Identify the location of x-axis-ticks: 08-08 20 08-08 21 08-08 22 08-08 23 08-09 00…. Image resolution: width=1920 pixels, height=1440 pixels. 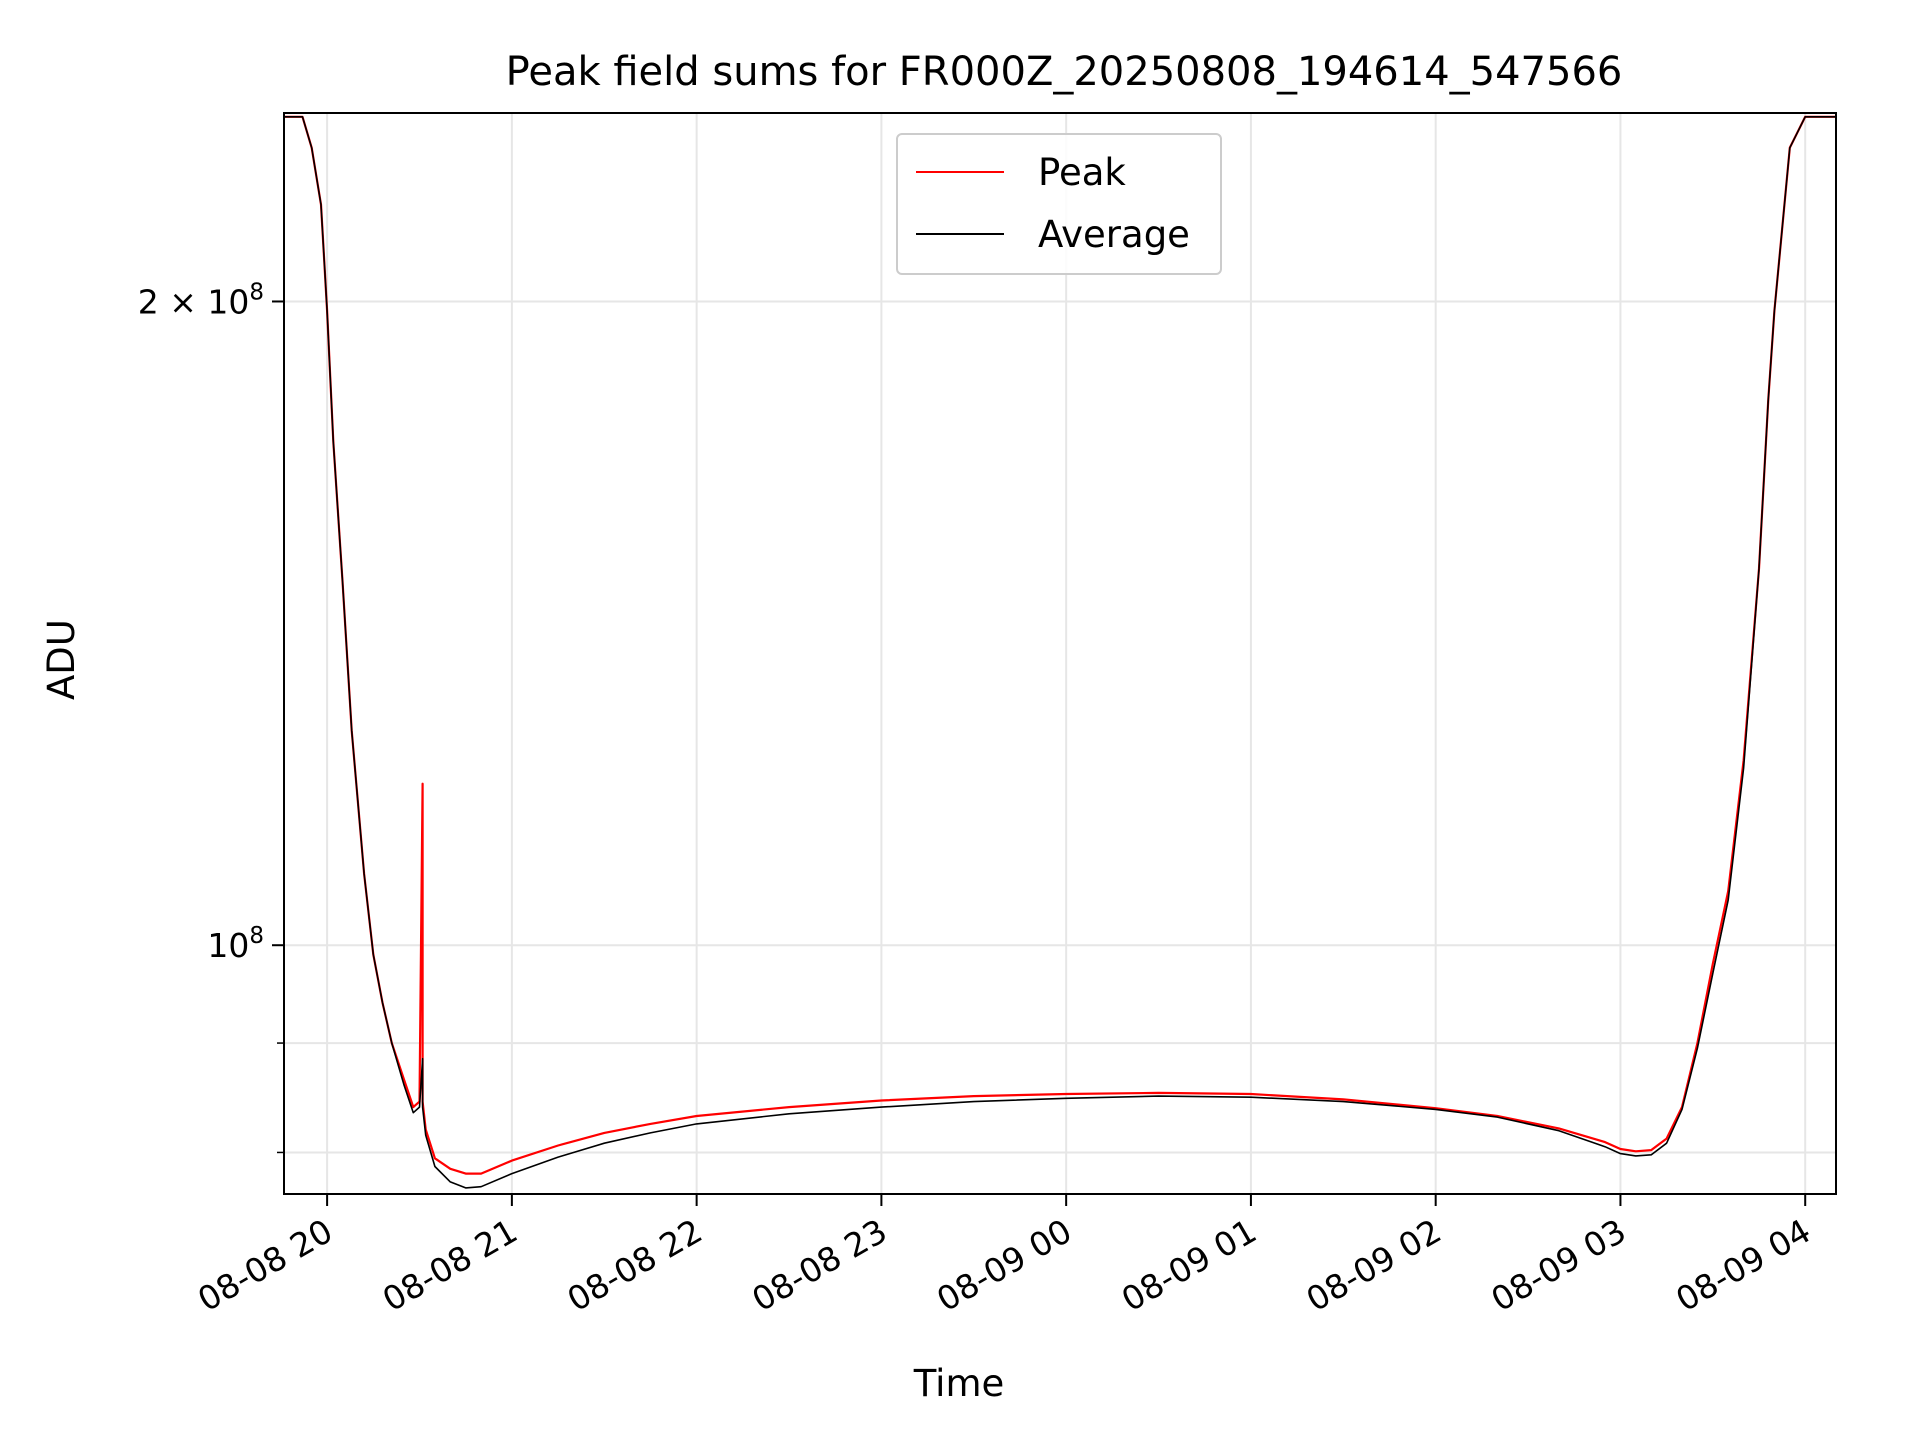
(1004, 1256).